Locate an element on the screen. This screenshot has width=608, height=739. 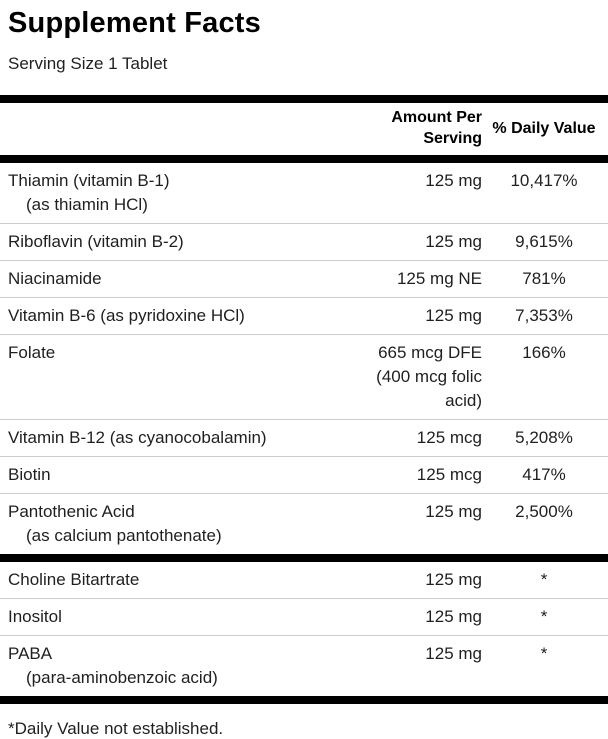
nutrient-name: Niacinamide is located at coordinates (55, 278).